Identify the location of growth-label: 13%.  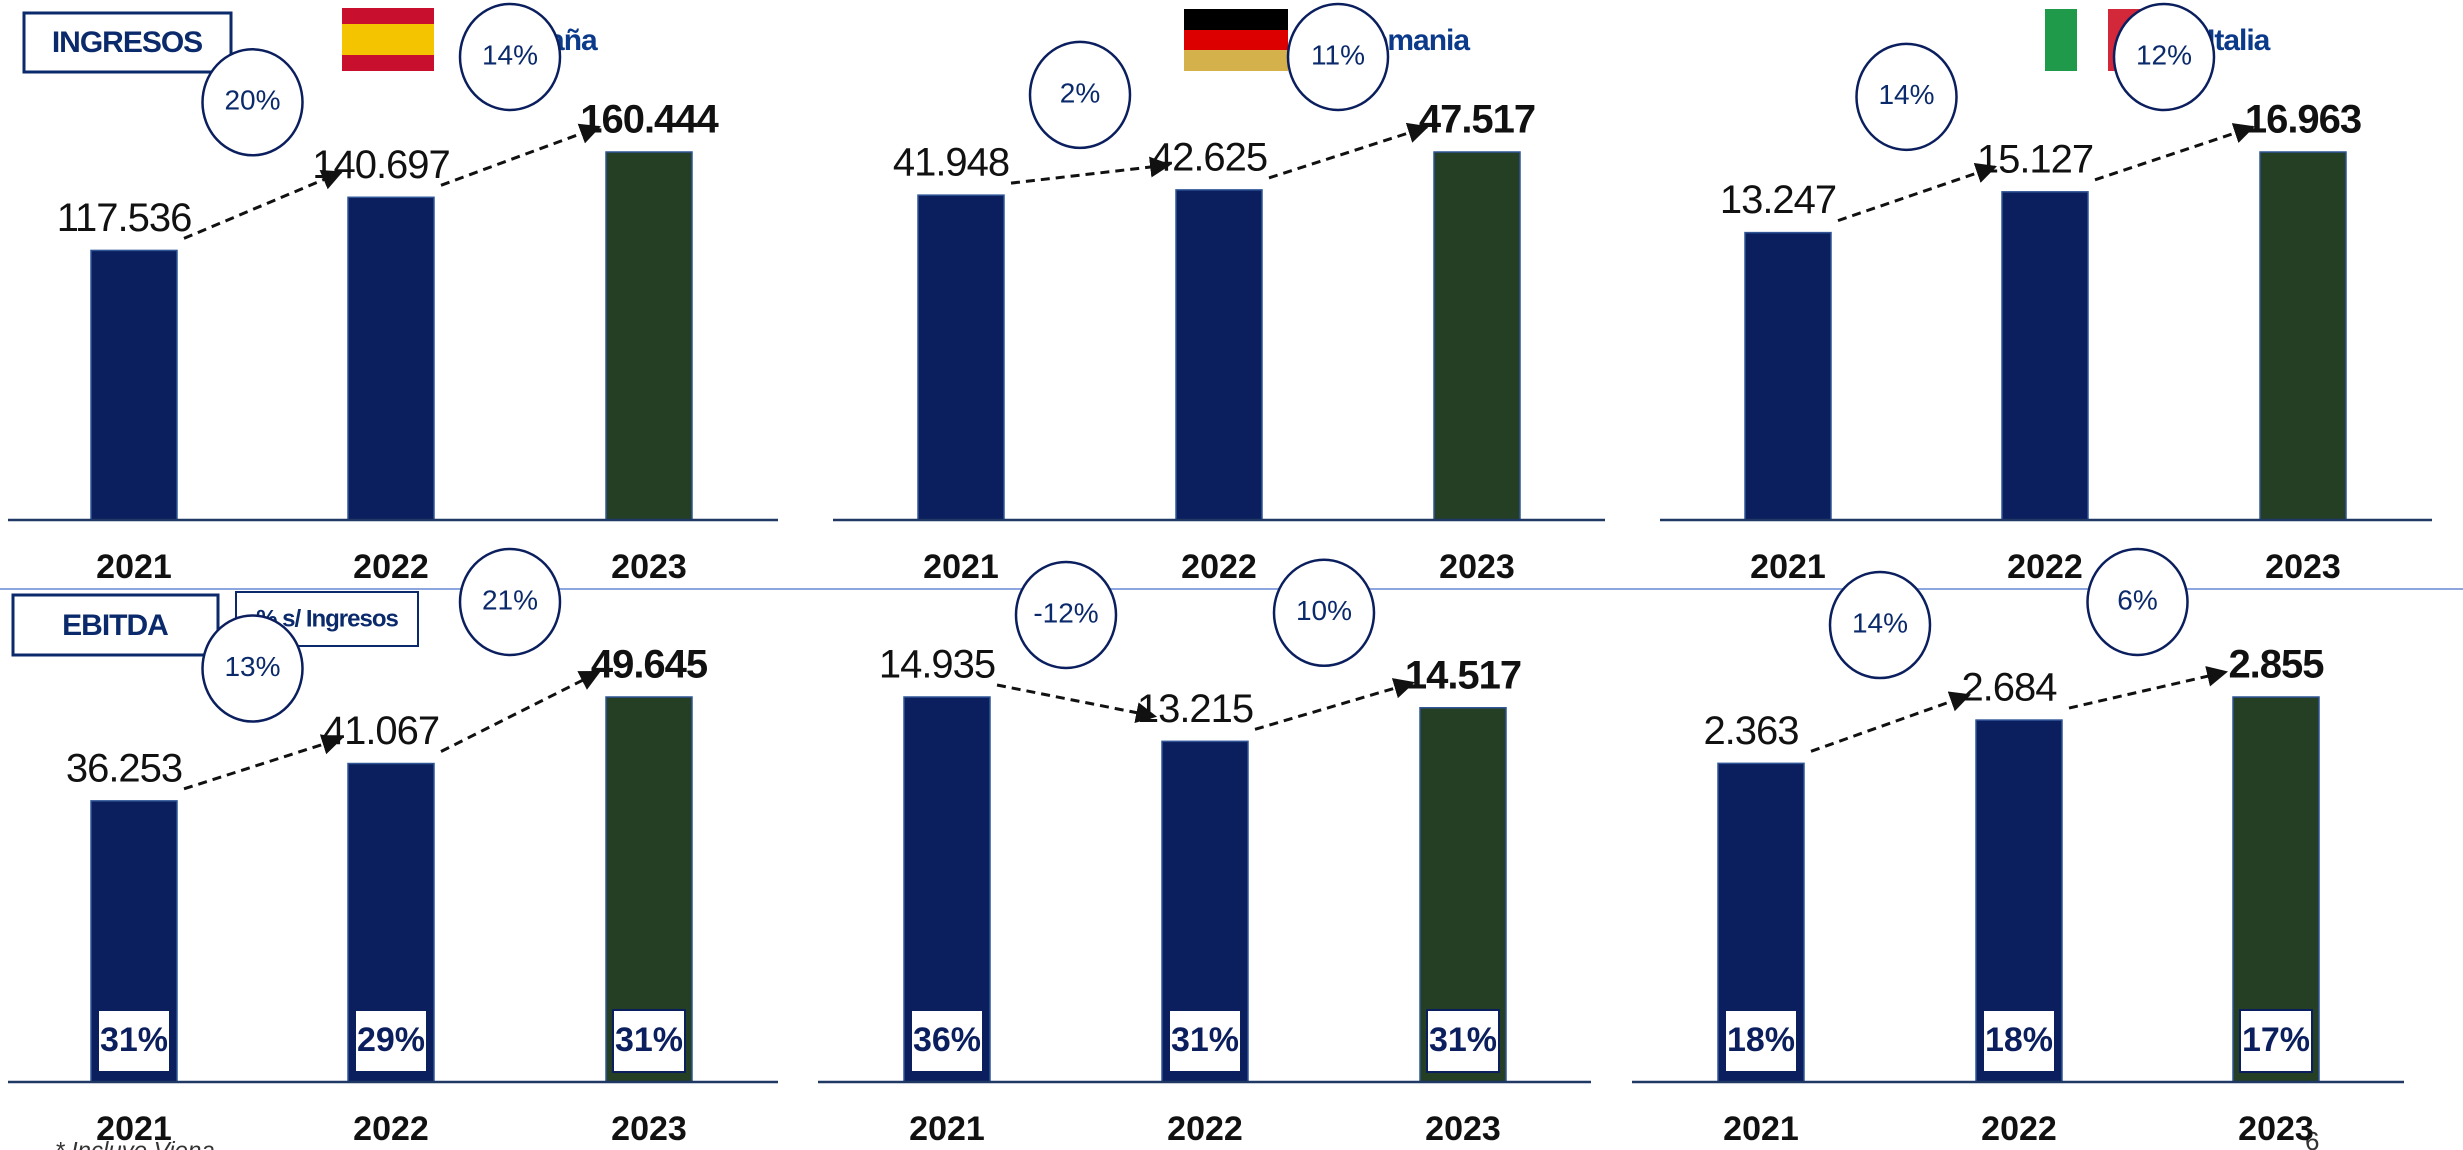
(252, 666).